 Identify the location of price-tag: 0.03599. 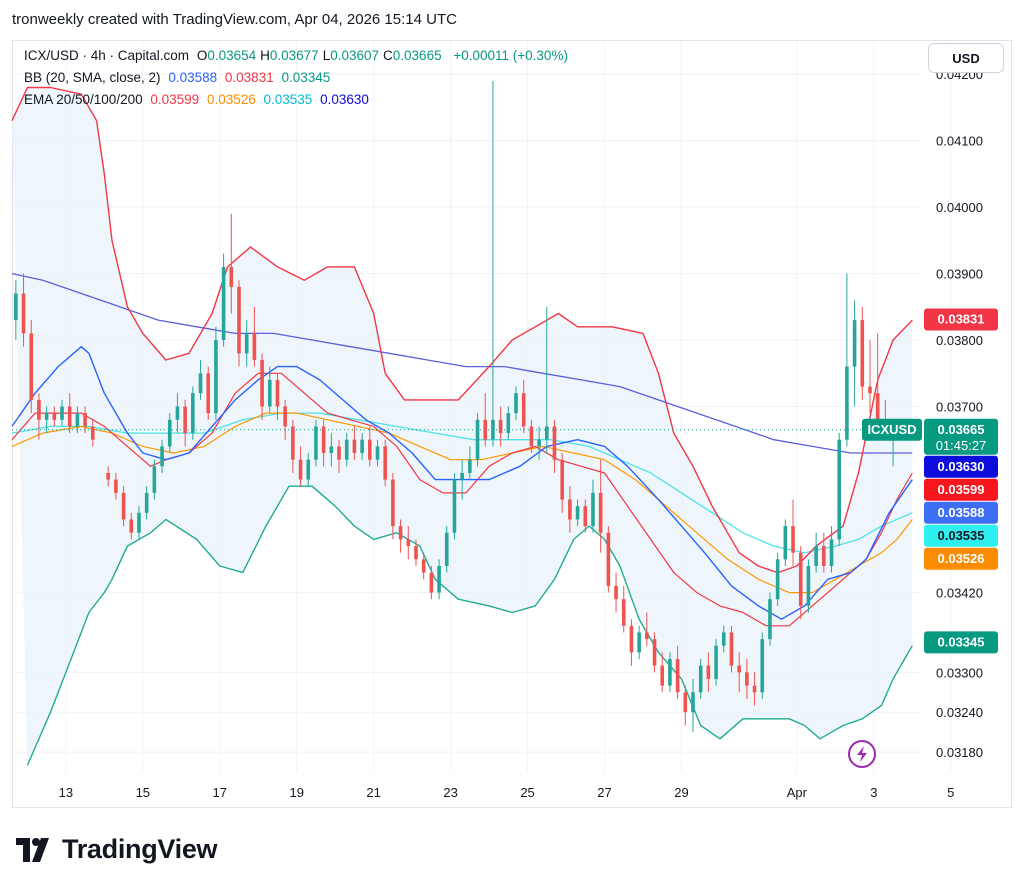
(961, 489).